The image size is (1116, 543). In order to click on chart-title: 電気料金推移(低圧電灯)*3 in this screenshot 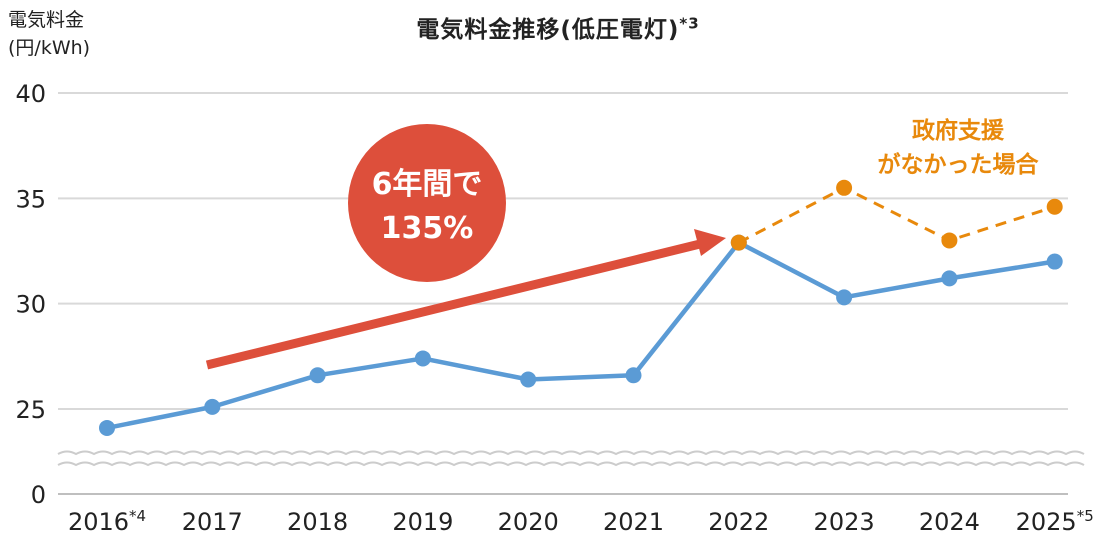, I will do `click(557, 27)`.